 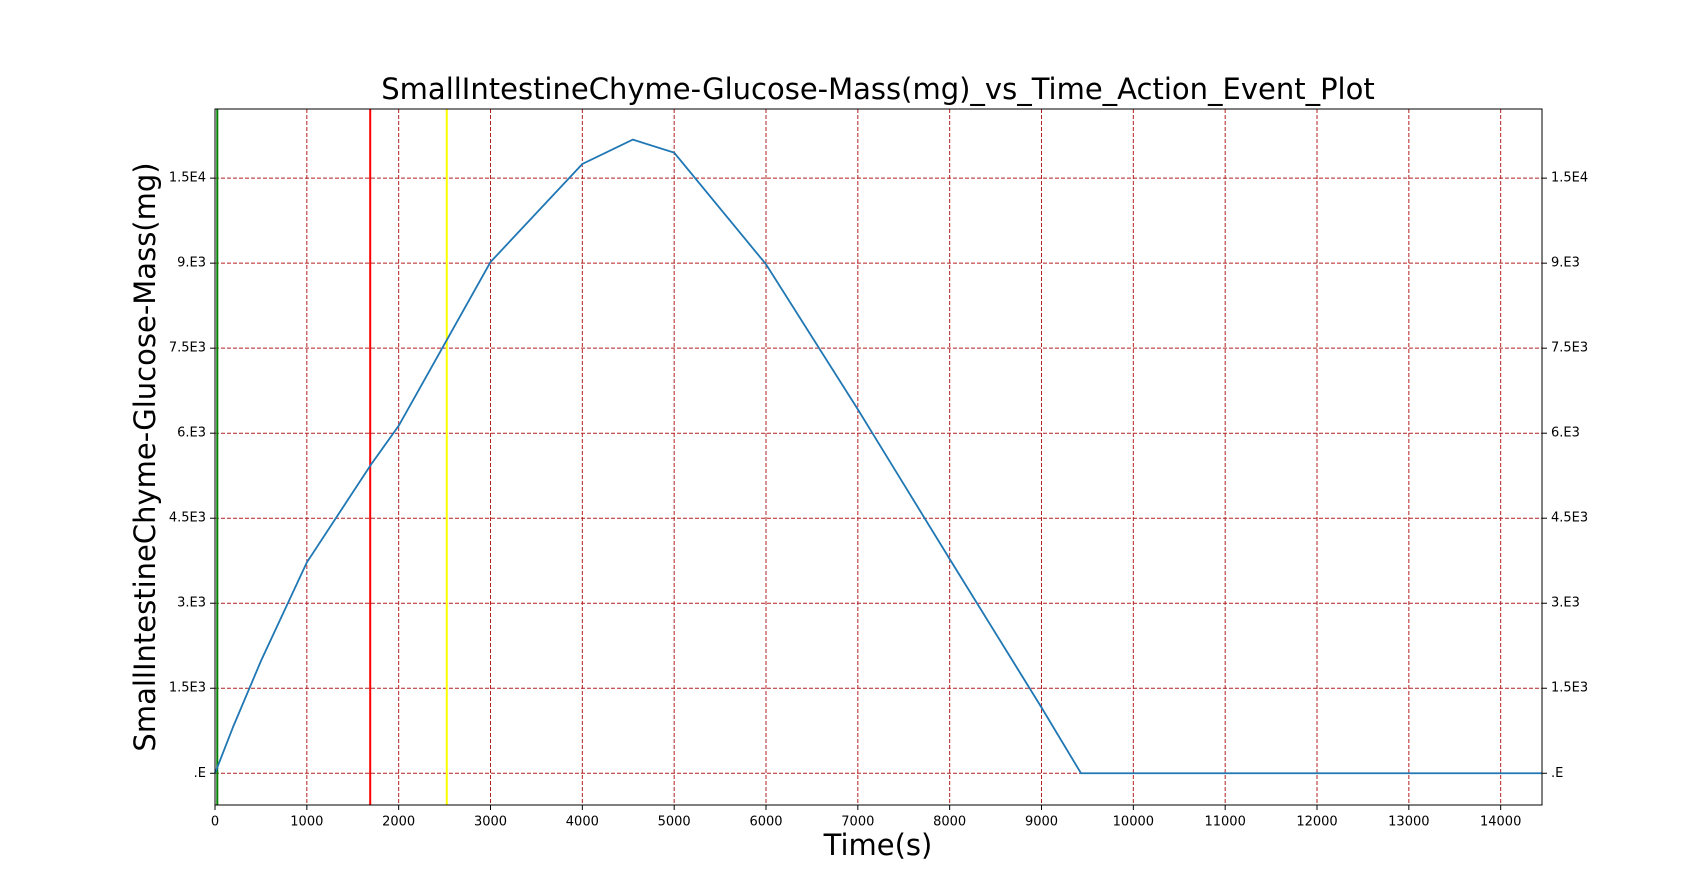 I want to click on x-tick-label: 14000, so click(x=1500, y=822).